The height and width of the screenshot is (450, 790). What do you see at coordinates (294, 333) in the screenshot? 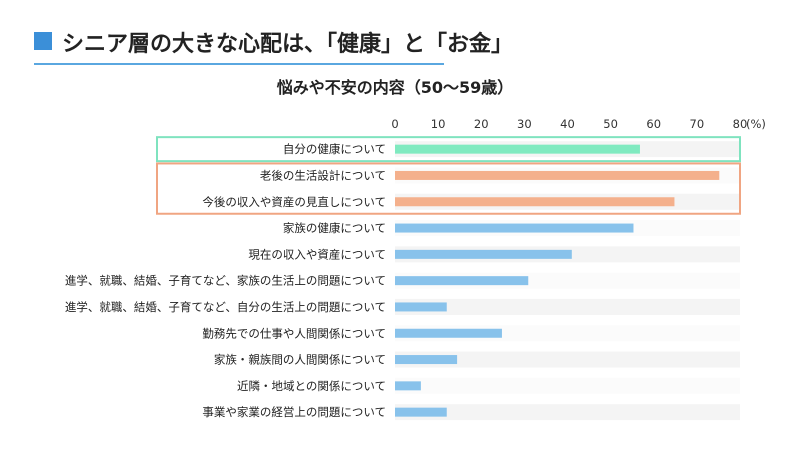
I see `category-label: 勤務先での仕事や人間関係について` at bounding box center [294, 333].